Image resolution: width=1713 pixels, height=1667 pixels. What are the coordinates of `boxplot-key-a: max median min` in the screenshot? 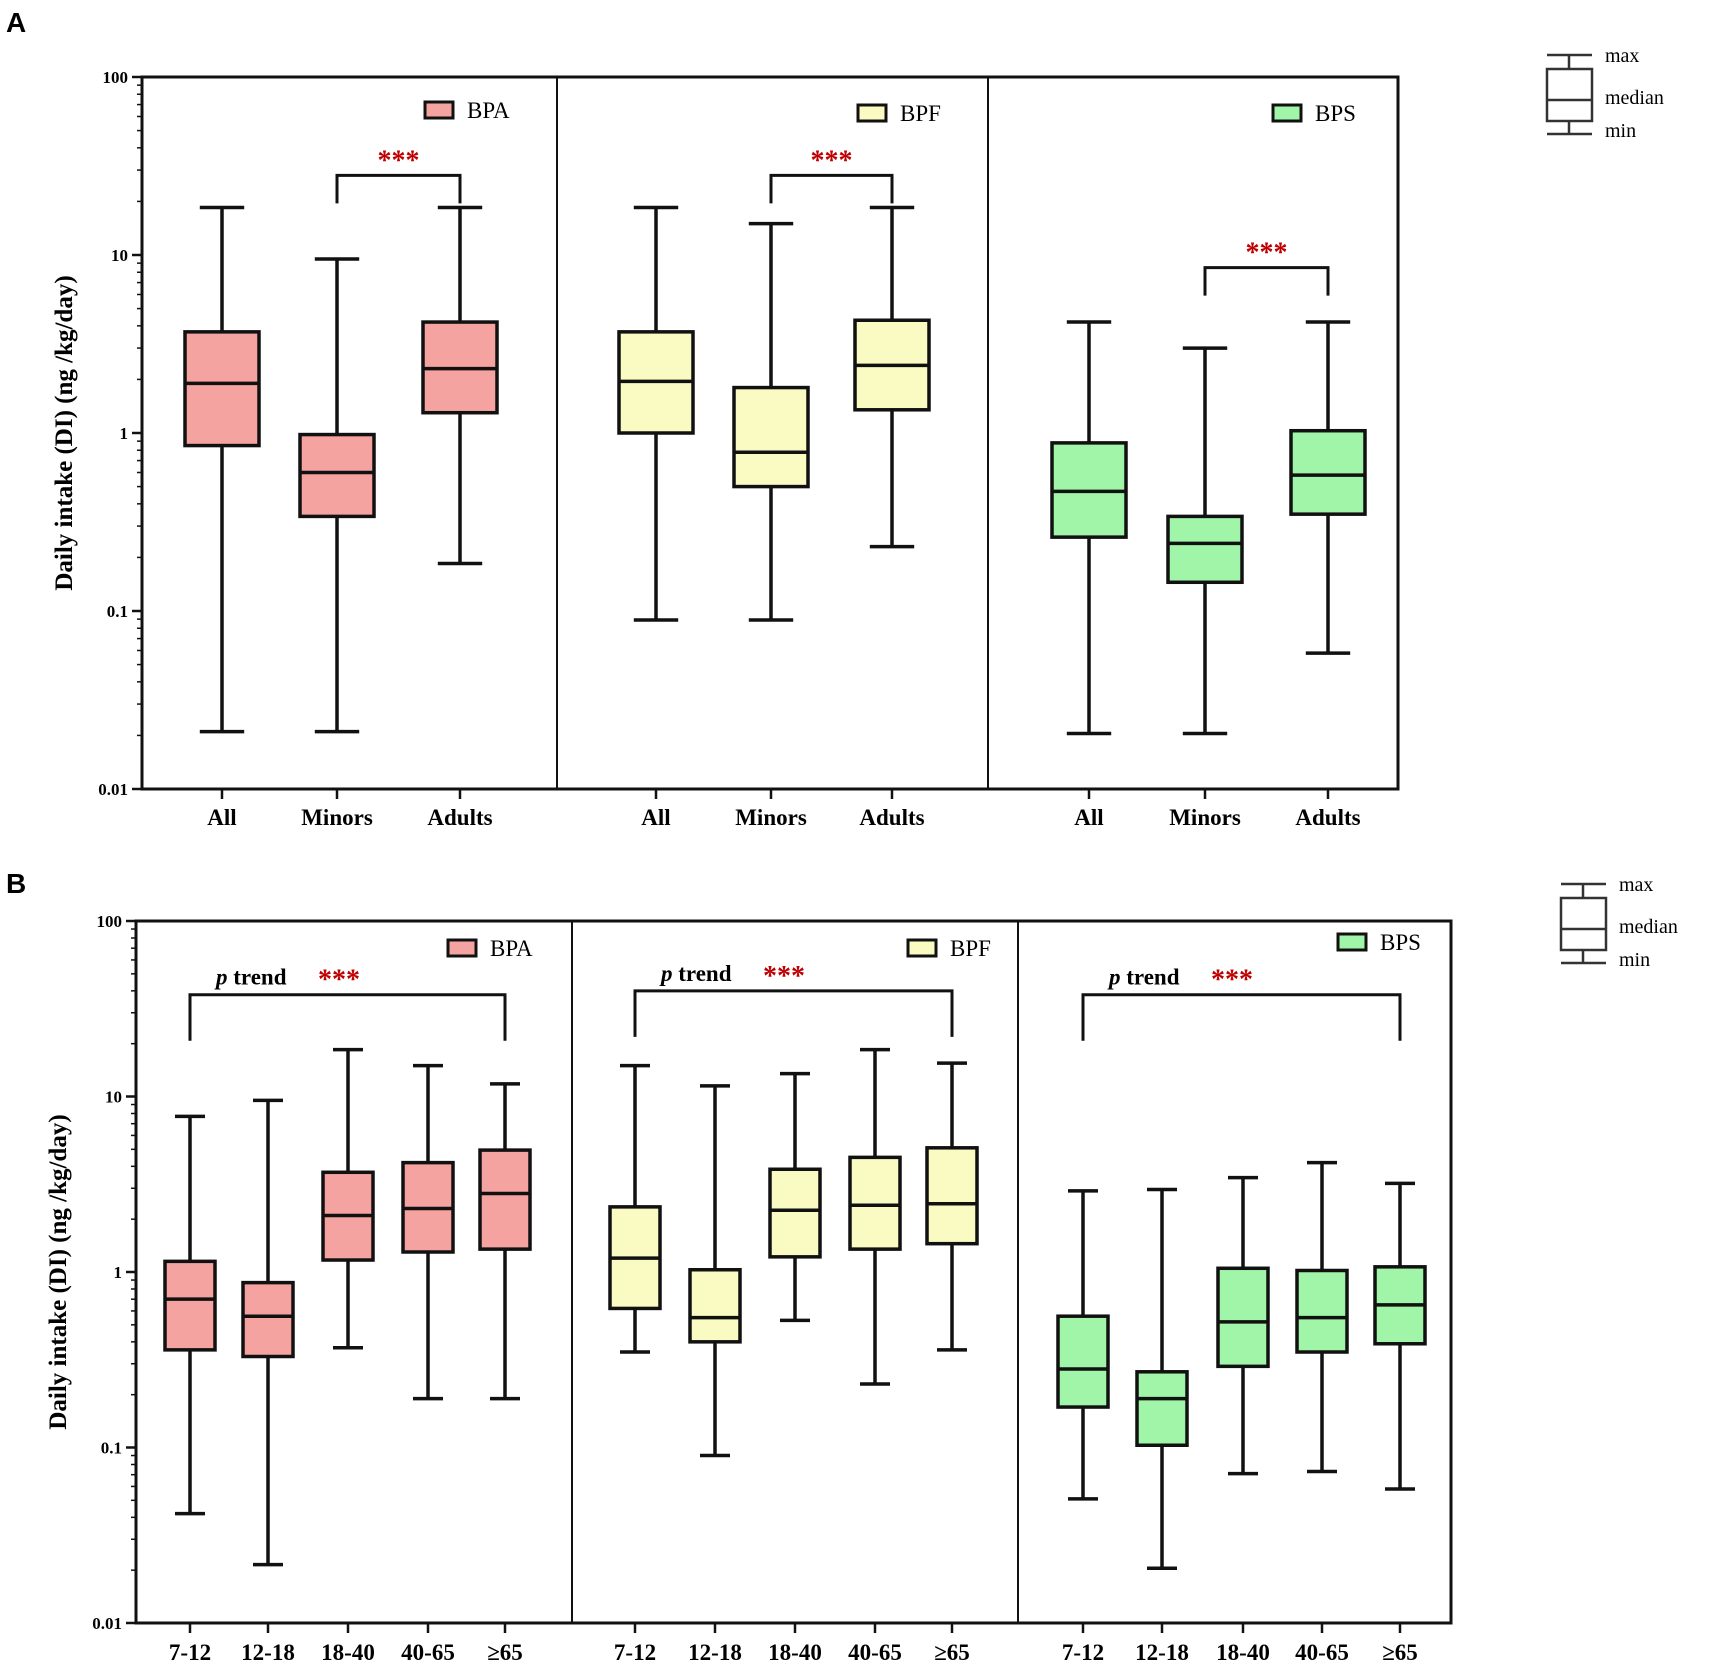 It's located at (1604, 93).